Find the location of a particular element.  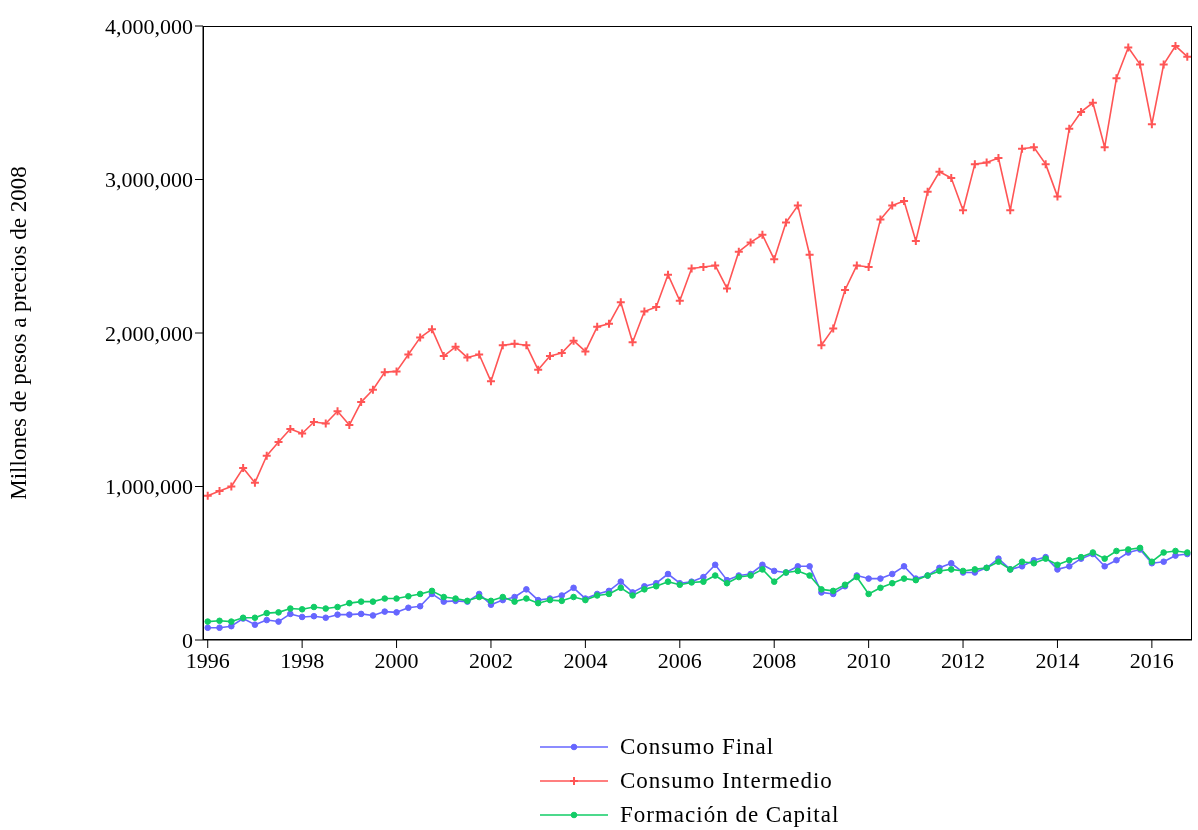

y-tick-label: 4,000,000 is located at coordinates (149, 26).